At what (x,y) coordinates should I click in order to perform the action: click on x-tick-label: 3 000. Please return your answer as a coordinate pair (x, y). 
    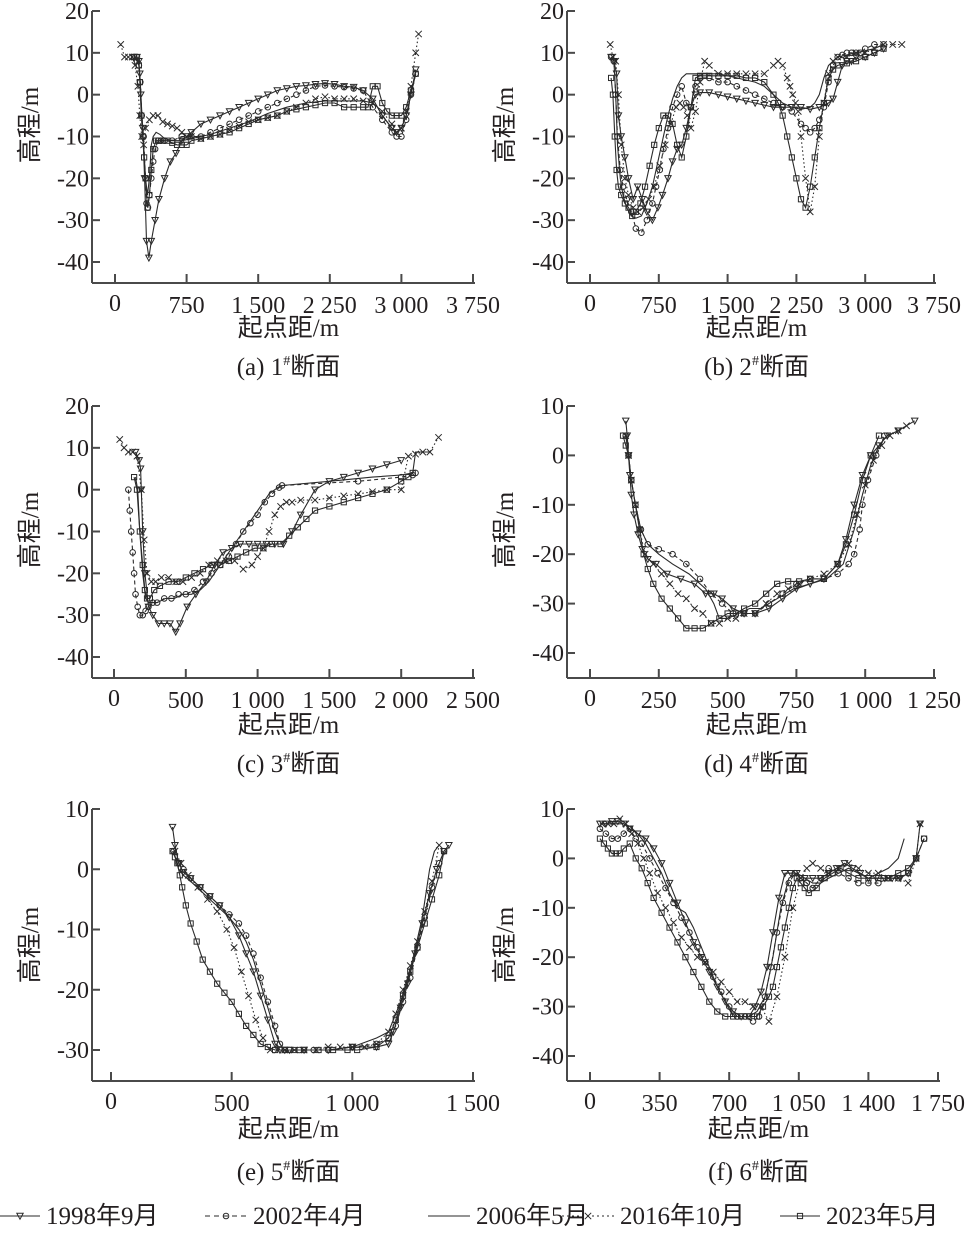
    Looking at the image, I should click on (401, 306).